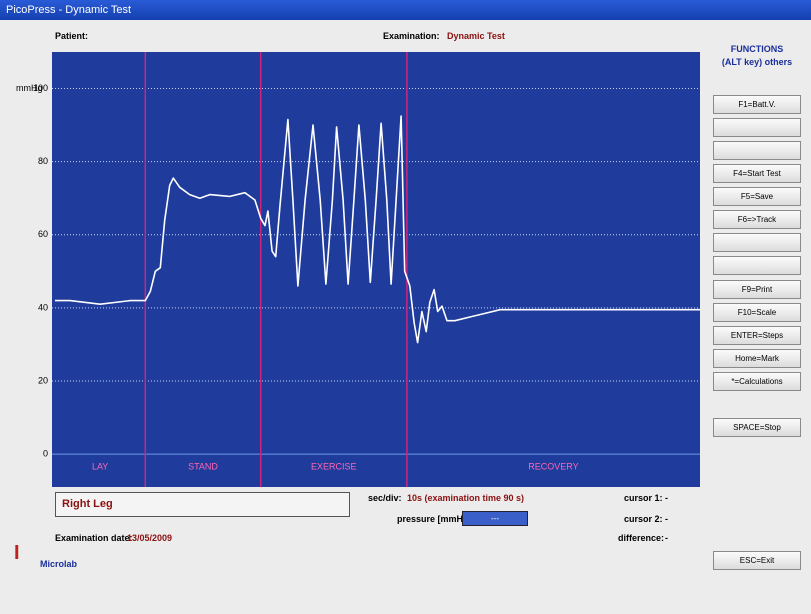 Image resolution: width=811 pixels, height=614 pixels. I want to click on examination-label: Examination:, so click(411, 36).